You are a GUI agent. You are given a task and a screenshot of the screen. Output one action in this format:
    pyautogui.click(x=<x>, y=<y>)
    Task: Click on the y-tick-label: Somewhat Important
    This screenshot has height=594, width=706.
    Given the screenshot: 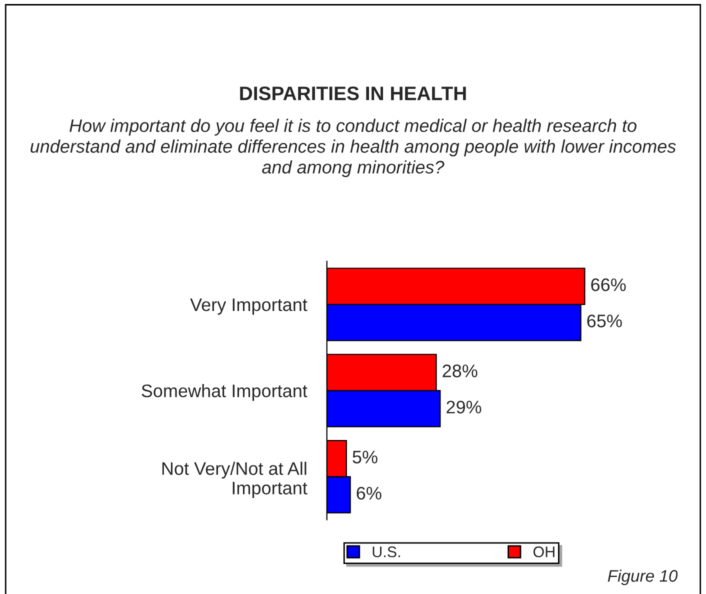 What is the action you would take?
    pyautogui.click(x=225, y=392)
    